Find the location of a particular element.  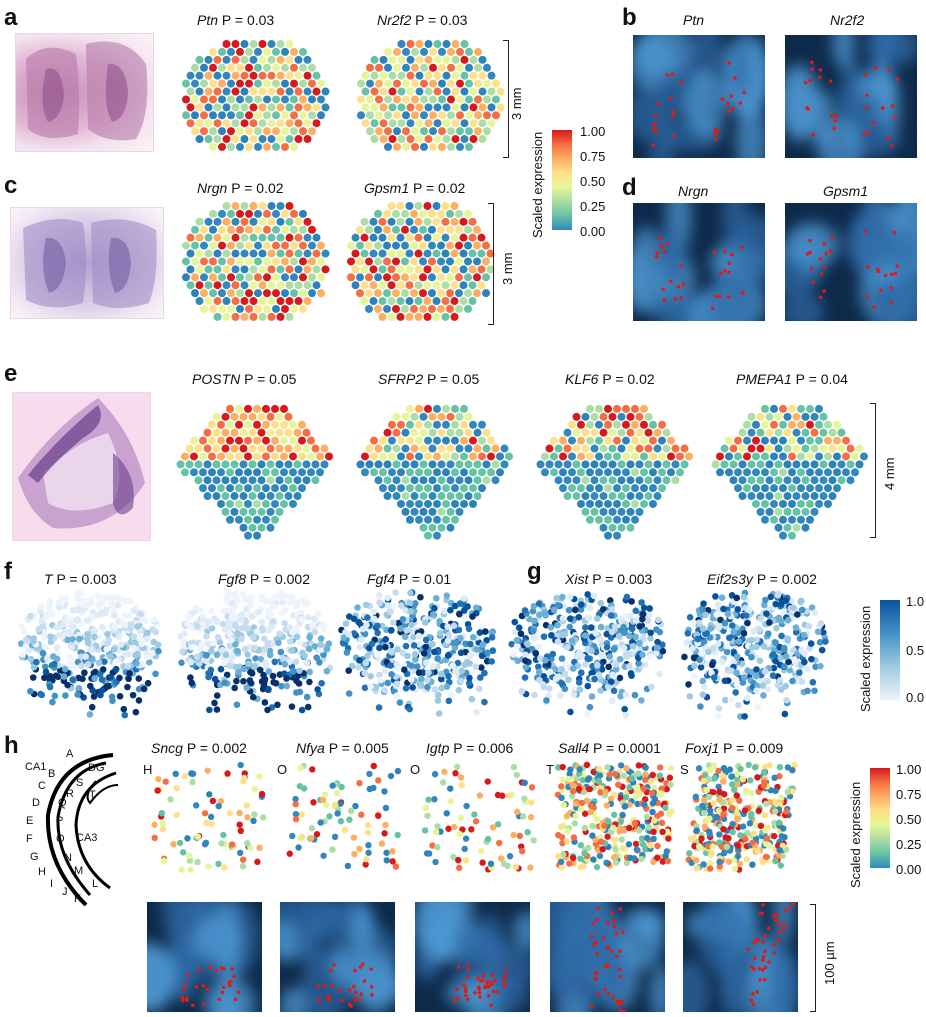

hipp-label: Q is located at coordinates (62, 803).